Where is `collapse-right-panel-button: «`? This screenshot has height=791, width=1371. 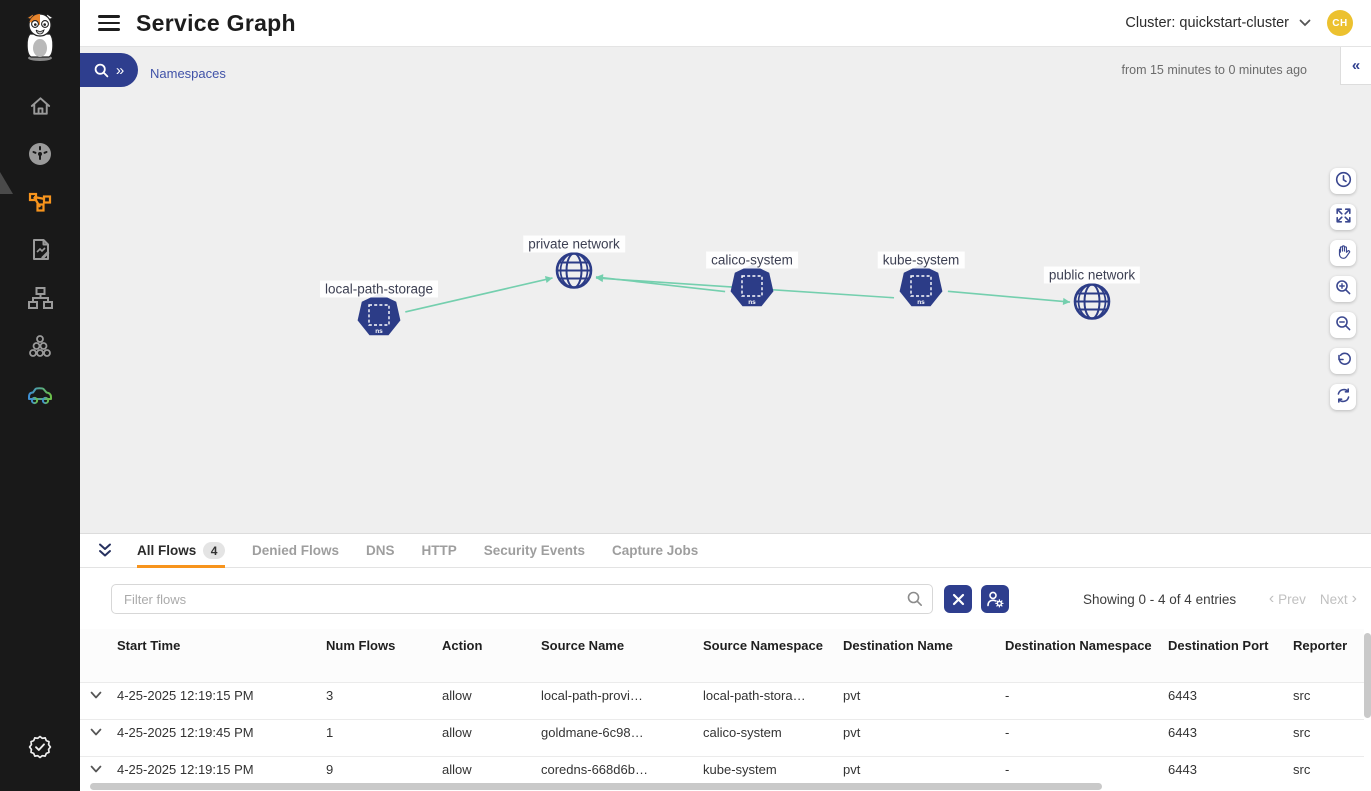
collapse-right-panel-button: « is located at coordinates (1355, 66).